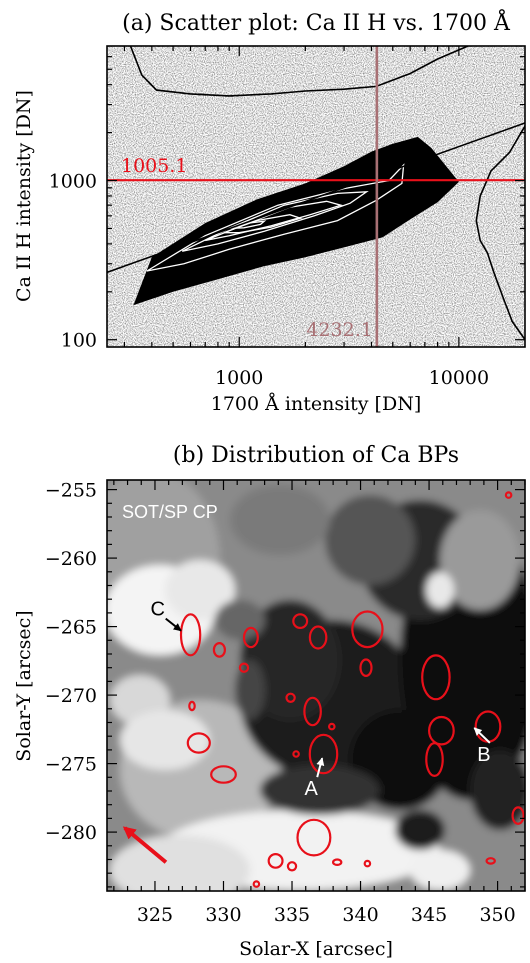 The image size is (530, 963). Describe the element at coordinates (24, 685) in the screenshot. I see `panel-b-y-axis-label: Solar-Y [arcsec]` at that location.